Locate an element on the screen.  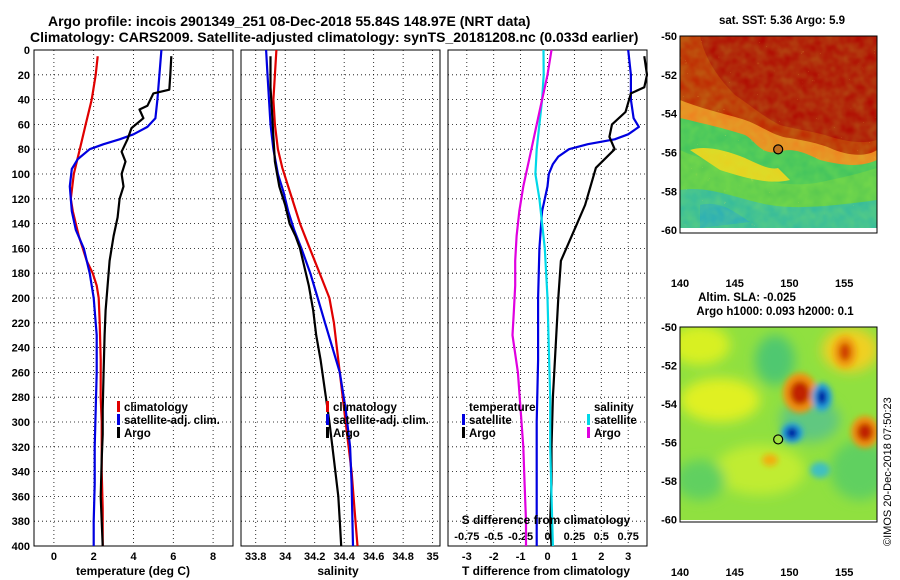
depth-tick-label: 400 is located at coordinates (21, 547).